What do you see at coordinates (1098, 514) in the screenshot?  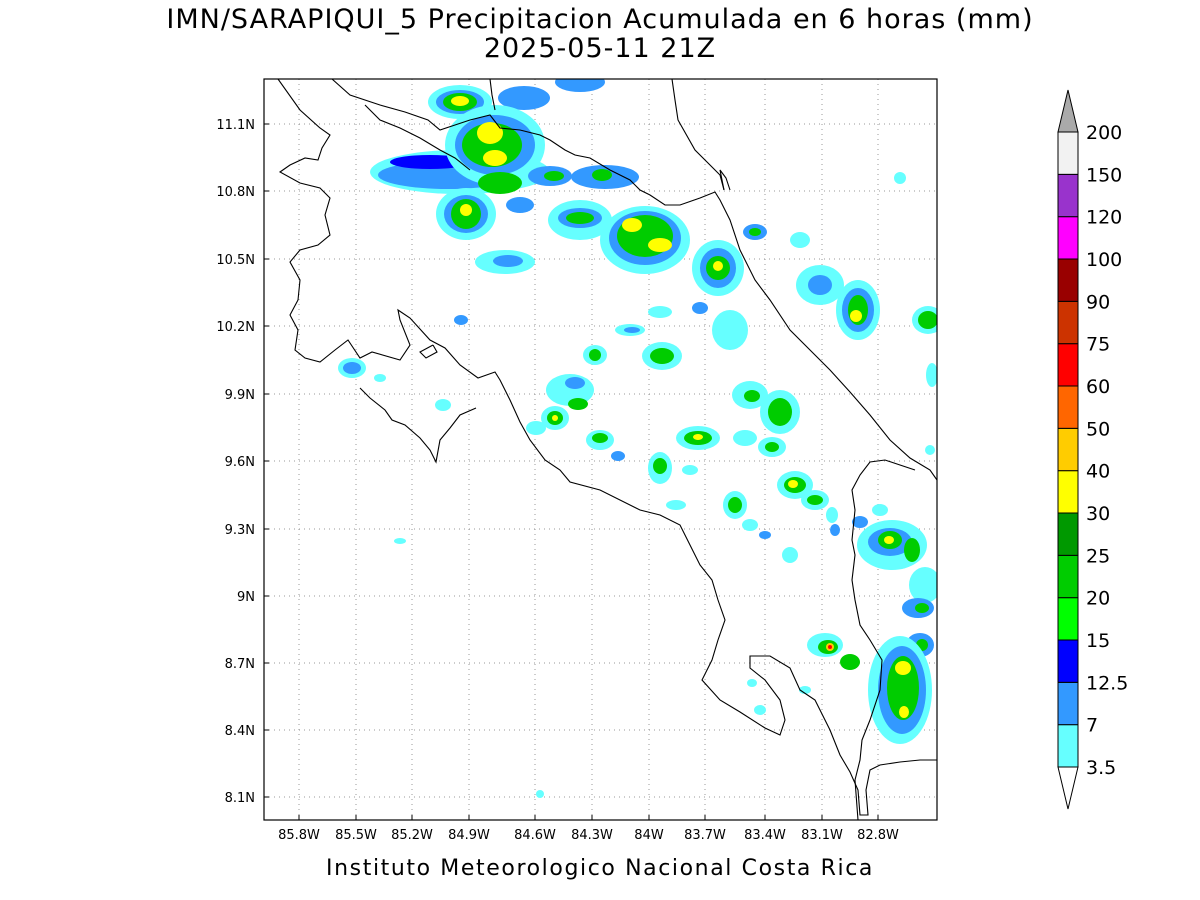 I see `colorbar-level-label: 30` at bounding box center [1098, 514].